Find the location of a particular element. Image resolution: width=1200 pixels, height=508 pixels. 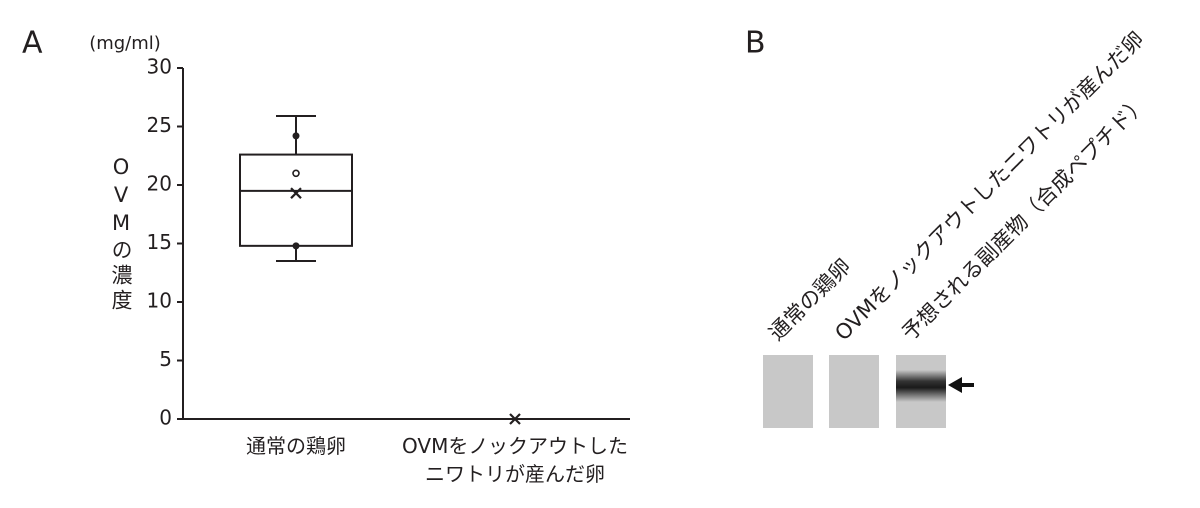

y-tick-label: 20 is located at coordinates (159, 184).